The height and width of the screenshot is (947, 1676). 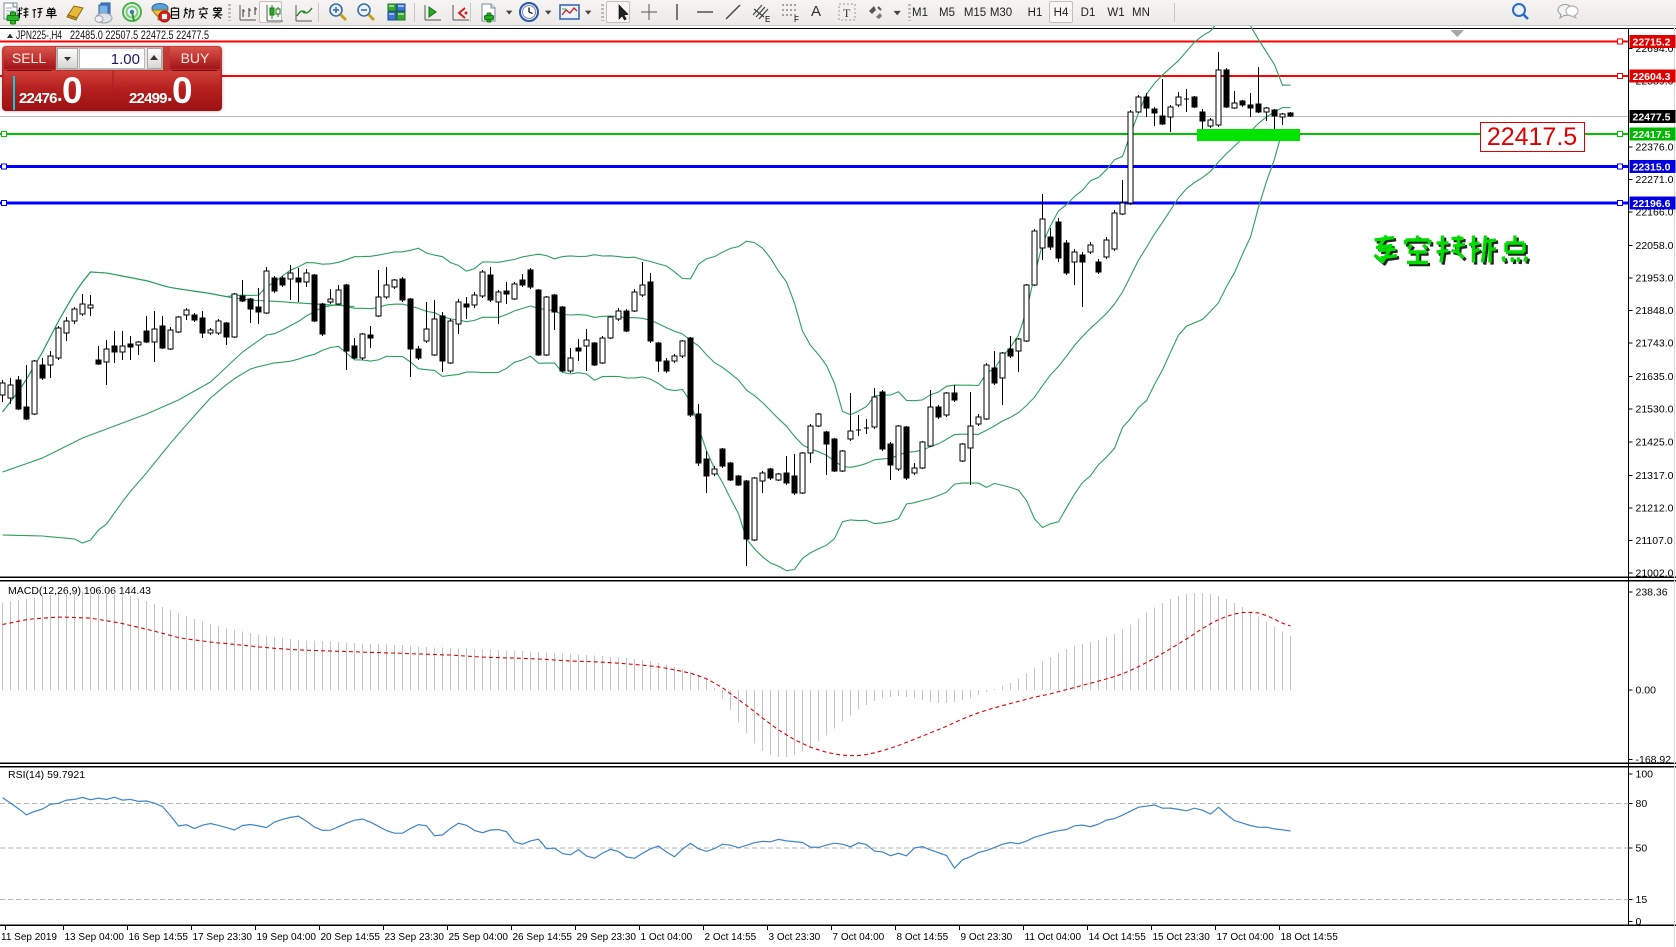 I want to click on svg-text: 21212.0, so click(x=1655, y=508).